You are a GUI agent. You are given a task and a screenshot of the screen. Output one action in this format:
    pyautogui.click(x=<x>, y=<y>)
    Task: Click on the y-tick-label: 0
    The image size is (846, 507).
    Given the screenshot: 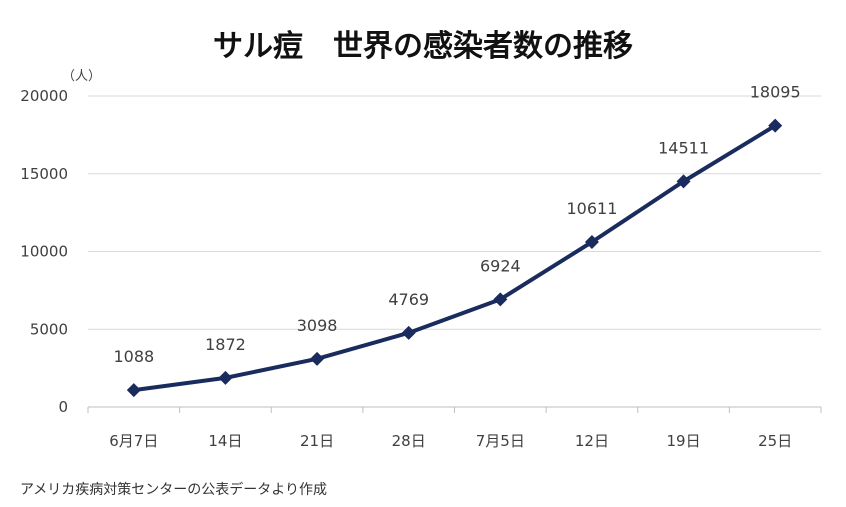 What is the action you would take?
    pyautogui.click(x=63, y=407)
    